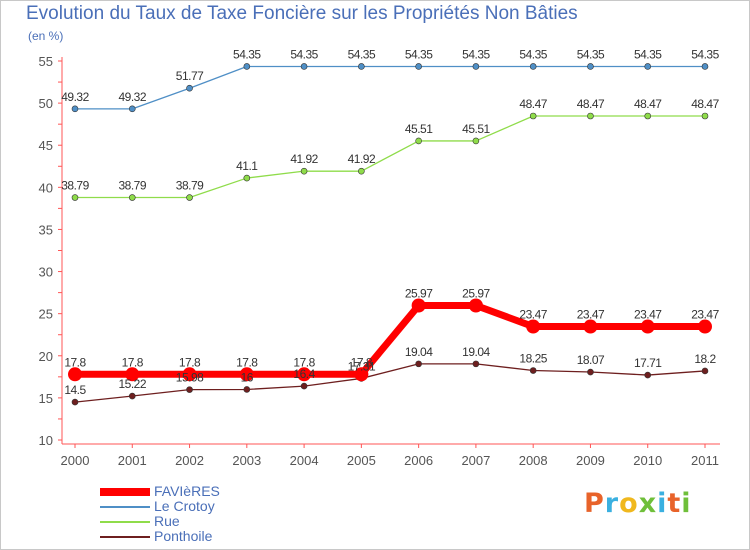 This screenshot has width=750, height=550. What do you see at coordinates (46, 356) in the screenshot?
I see `y-tick-label: 20` at bounding box center [46, 356].